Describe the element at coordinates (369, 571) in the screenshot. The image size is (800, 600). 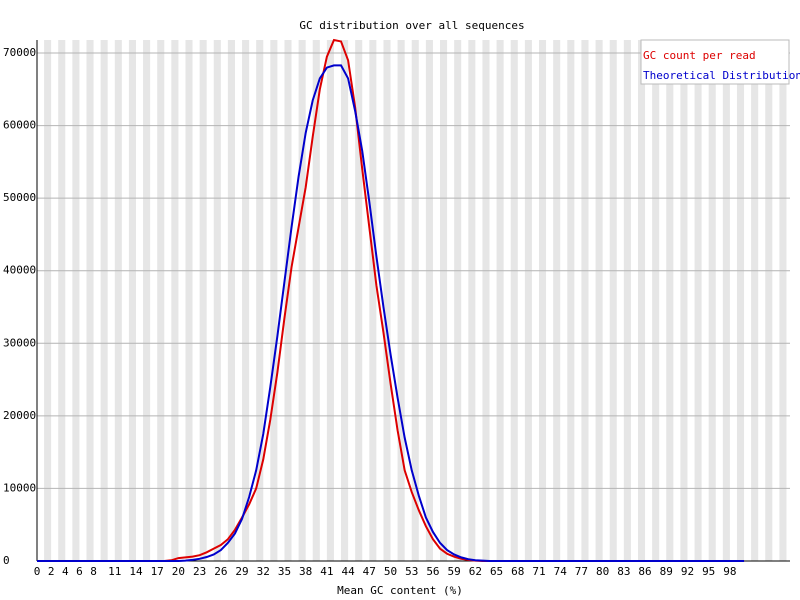
I see `x-tick-label: 47` at that location.